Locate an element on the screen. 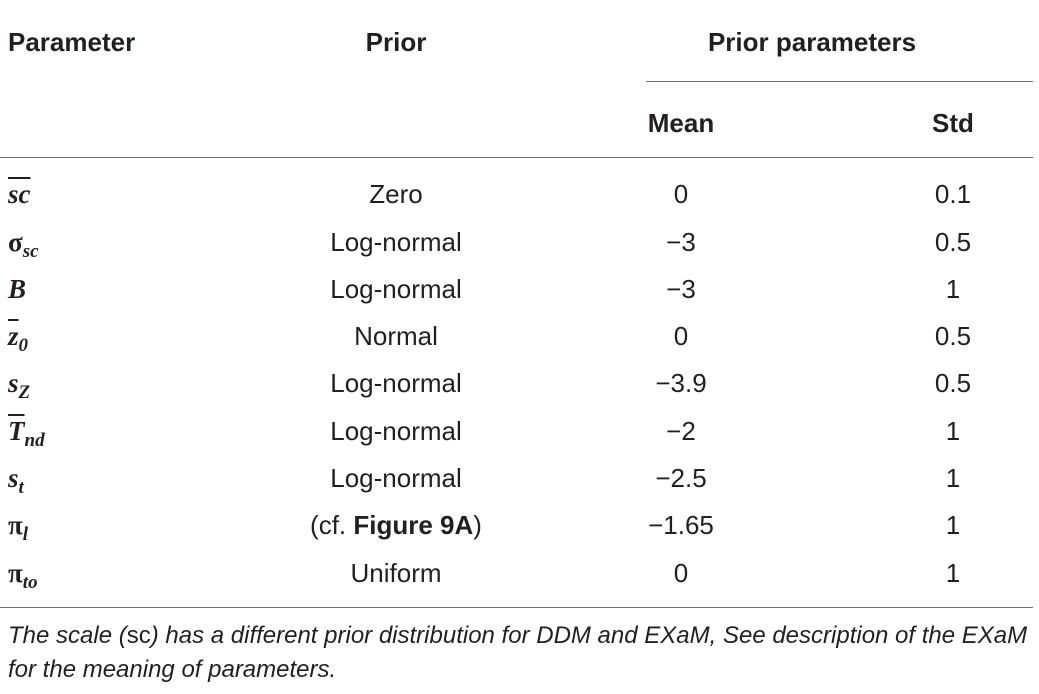 This screenshot has height=694, width=1039. param-b: B is located at coordinates (17, 289).